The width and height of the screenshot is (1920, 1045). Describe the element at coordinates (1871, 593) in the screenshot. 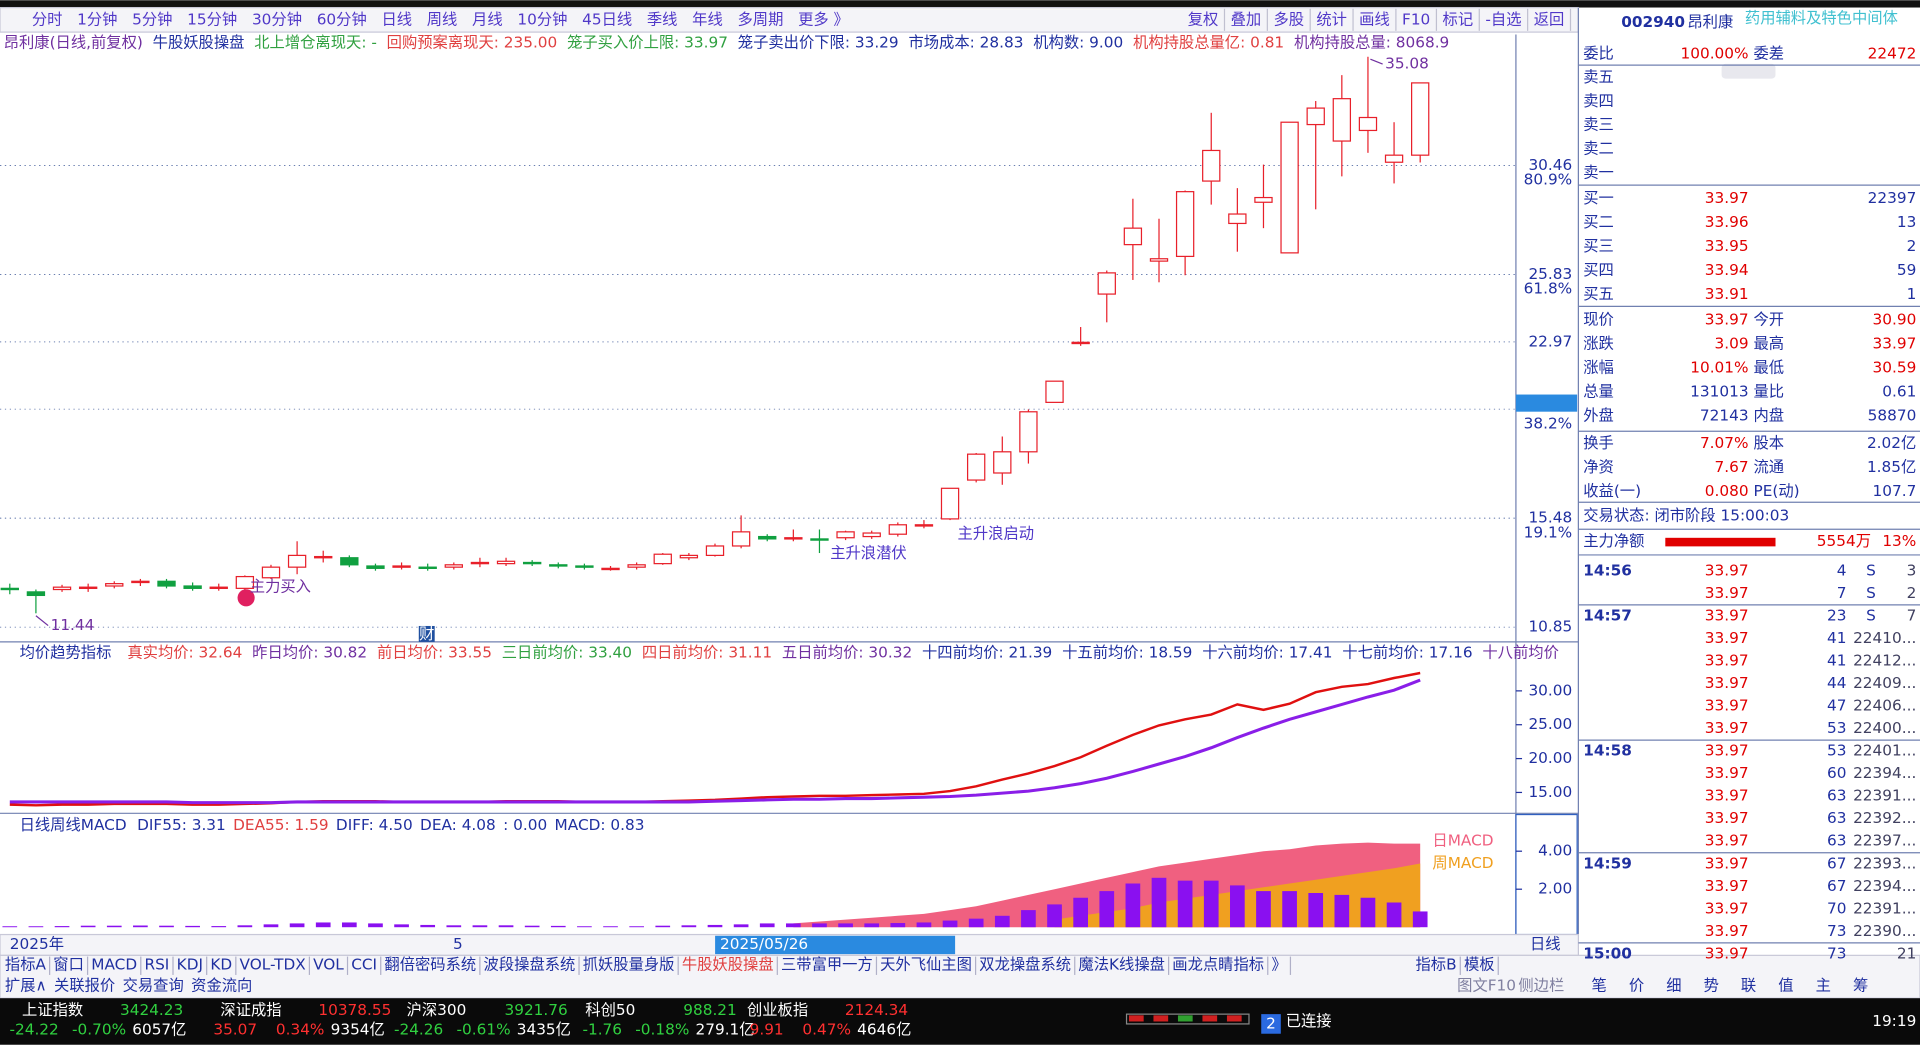

I see `tick-side: S` at that location.